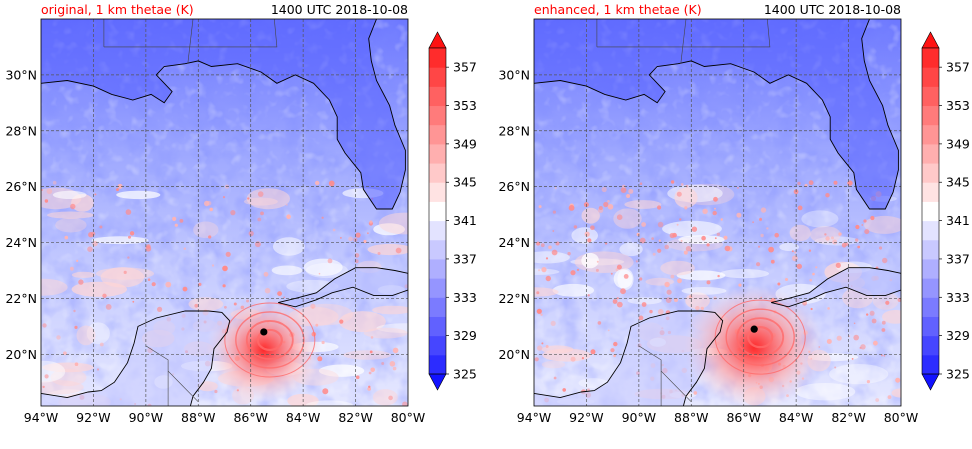 The image size is (972, 449). I want to click on panel-title-left: original, 1 km thetae (K), so click(117, 9).